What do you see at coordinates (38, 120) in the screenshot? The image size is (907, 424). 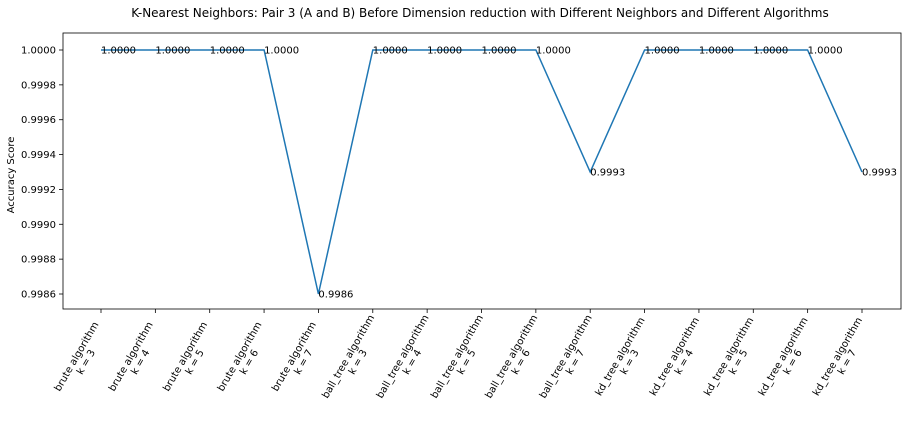 I see `y-tick-label: 0.9996` at bounding box center [38, 120].